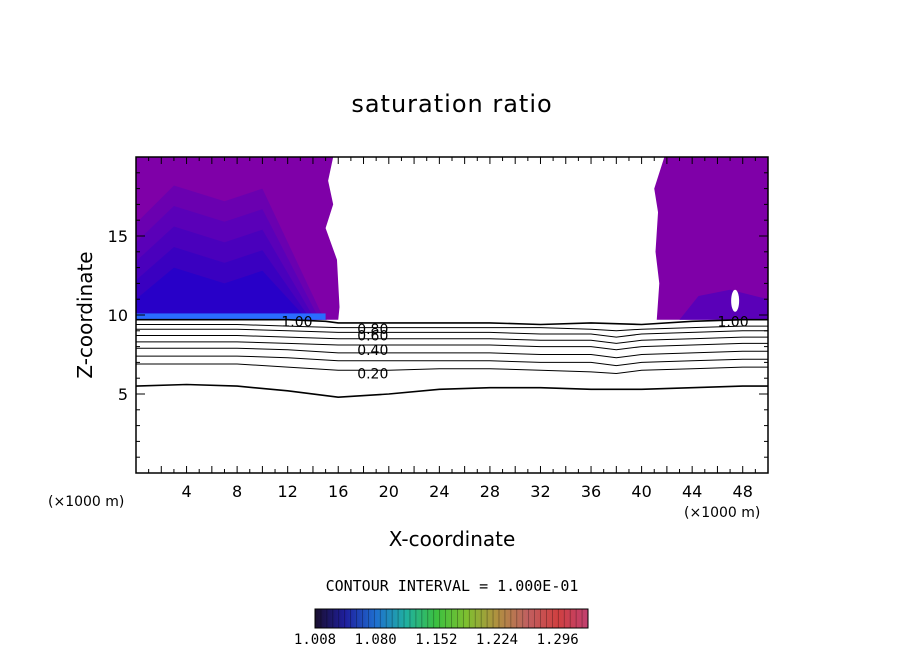 The height and width of the screenshot is (654, 904). I want to click on y-tick-label: 5, so click(123, 394).